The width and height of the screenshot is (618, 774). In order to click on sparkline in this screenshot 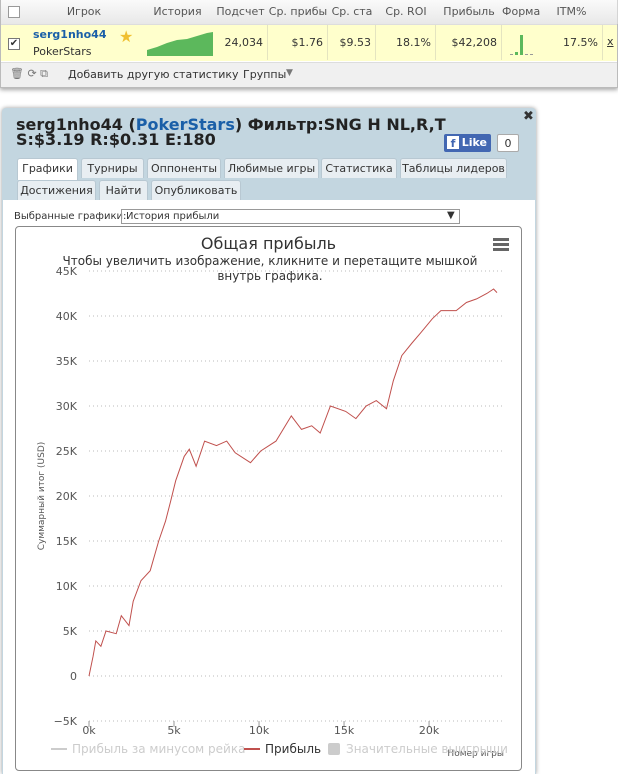, I will do `click(180, 44)`.